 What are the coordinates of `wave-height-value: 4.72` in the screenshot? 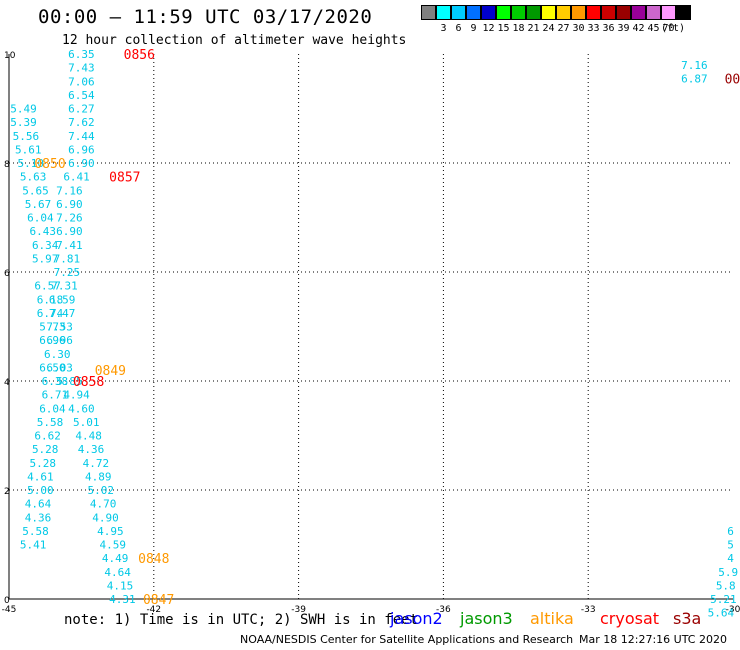 It's located at (96, 463).